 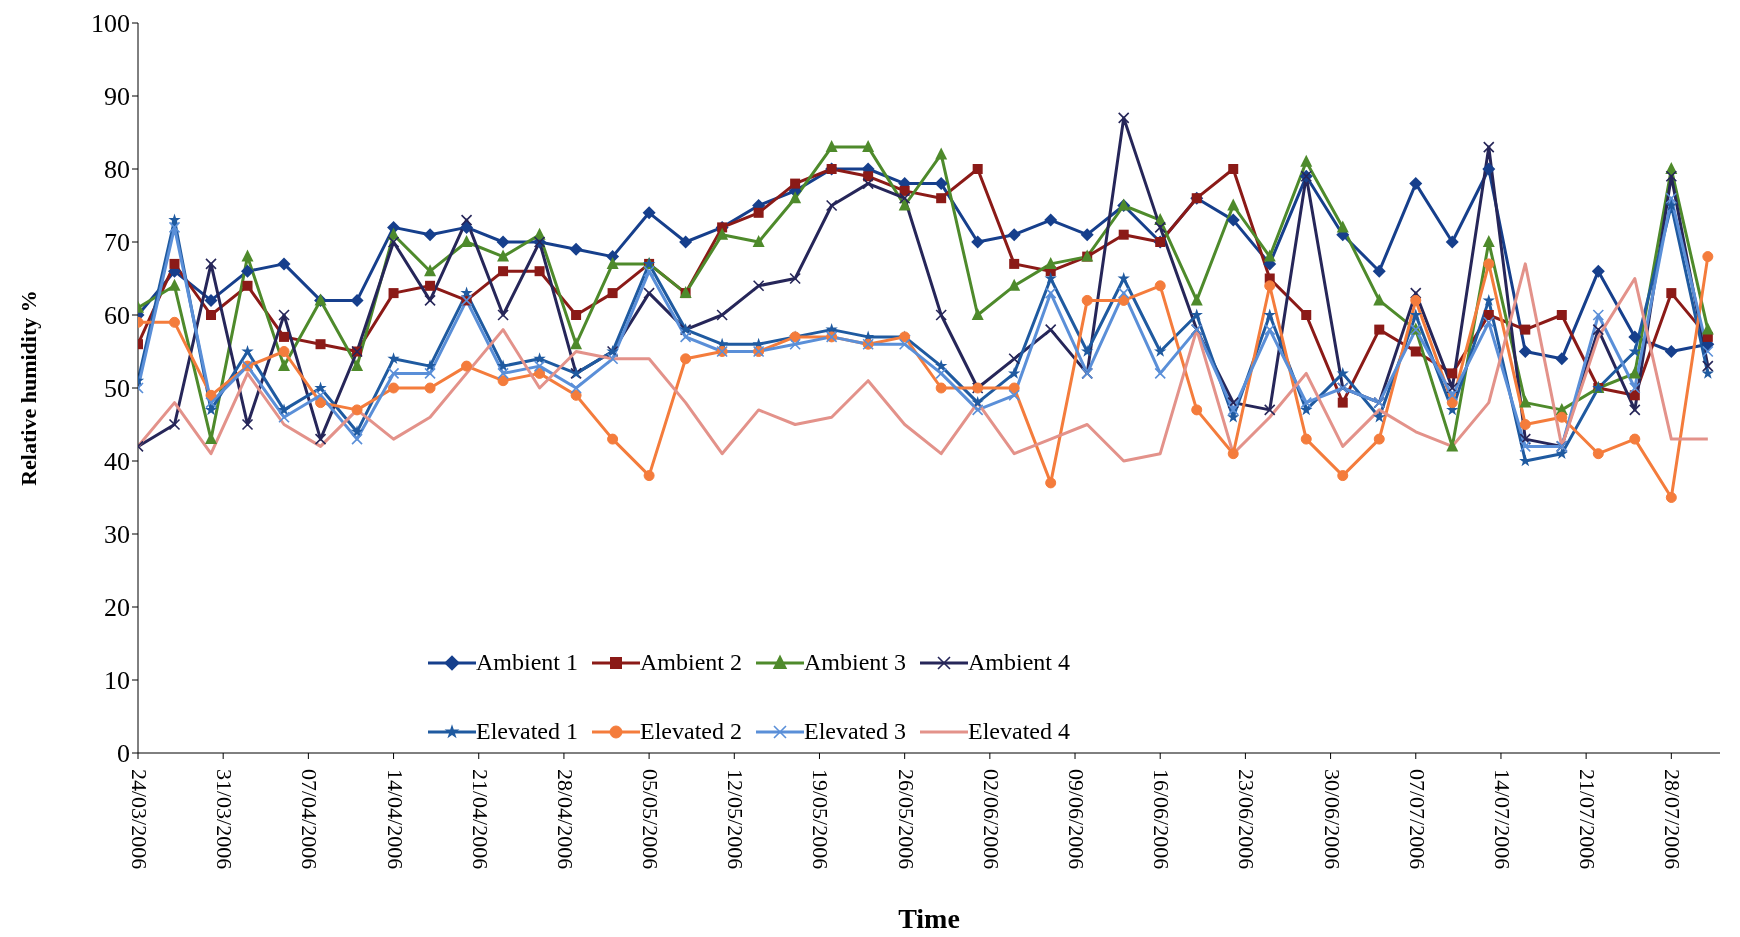 What do you see at coordinates (651, 819) in the screenshot?
I see `x-tick-label: 05/05/2006` at bounding box center [651, 819].